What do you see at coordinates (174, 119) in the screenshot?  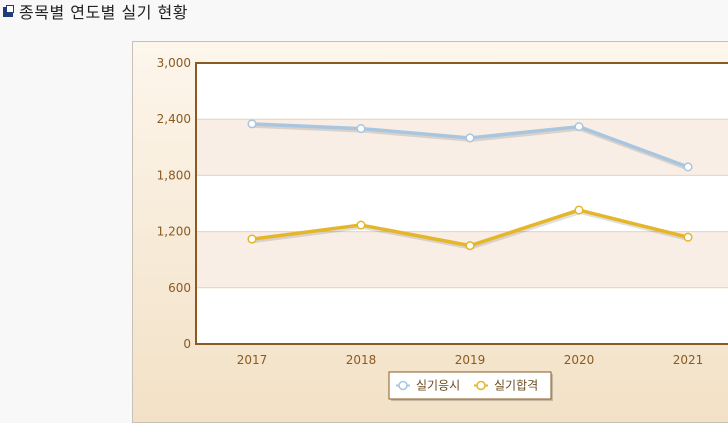 I see `y-tick-label: 2,400` at bounding box center [174, 119].